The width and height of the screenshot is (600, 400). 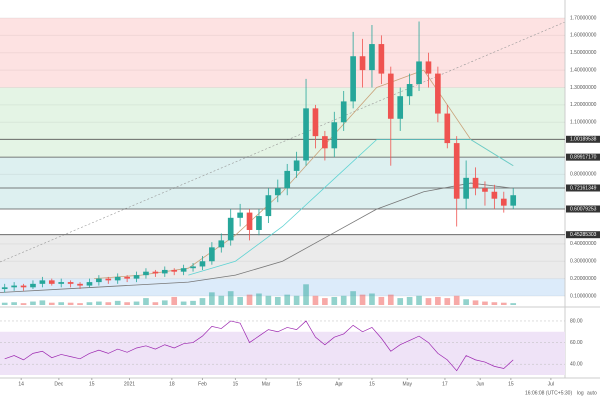 What do you see at coordinates (583, 279) in the screenshot?
I see `y-tick-label: 0.20000000` at bounding box center [583, 279].